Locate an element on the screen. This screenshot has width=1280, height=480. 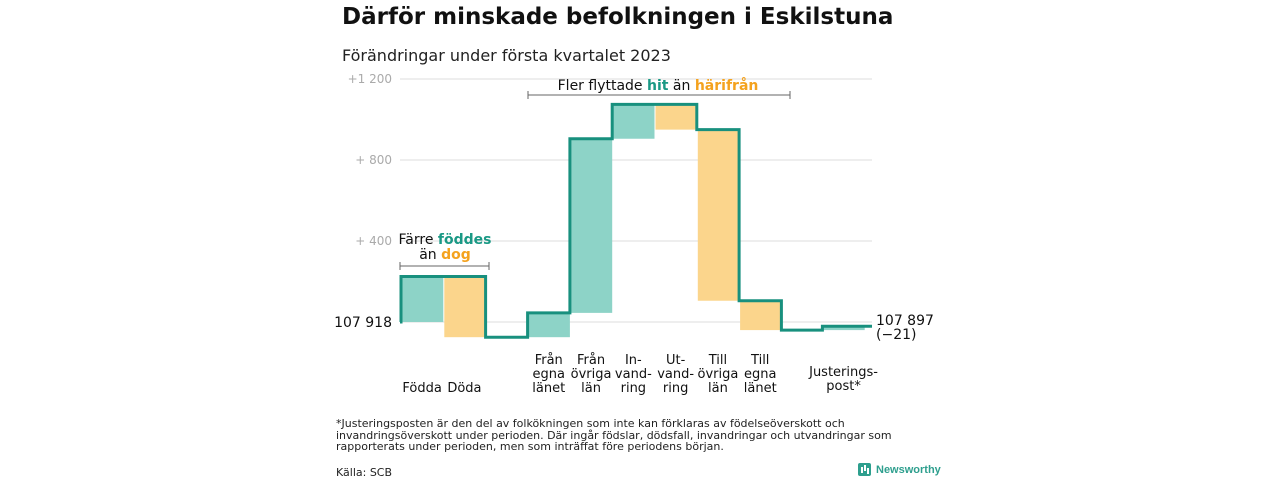
category-label: post* is located at coordinates (843, 386).